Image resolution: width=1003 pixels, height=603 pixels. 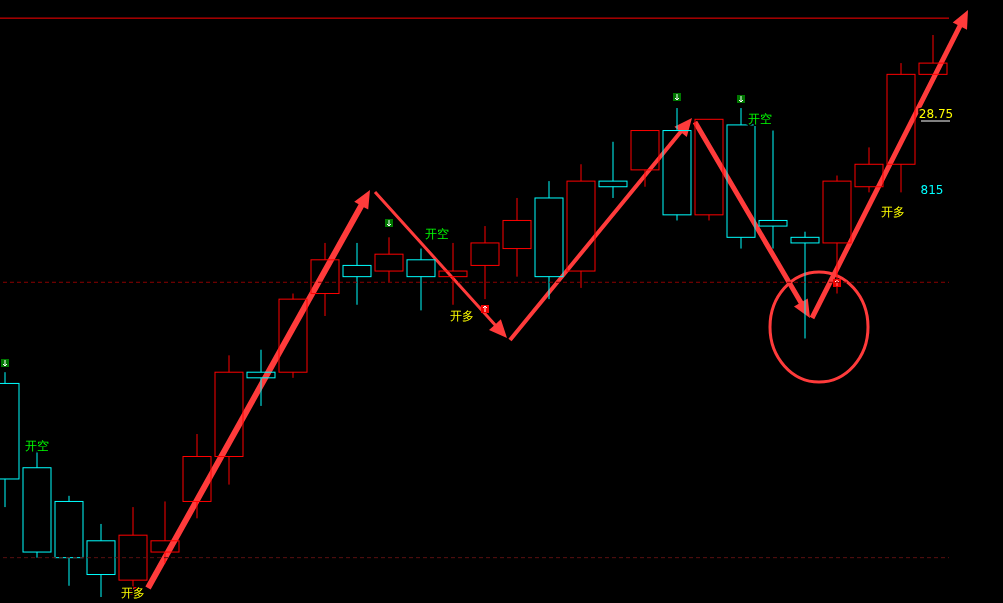 What do you see at coordinates (932, 189) in the screenshot?
I see `annotation: 815` at bounding box center [932, 189].